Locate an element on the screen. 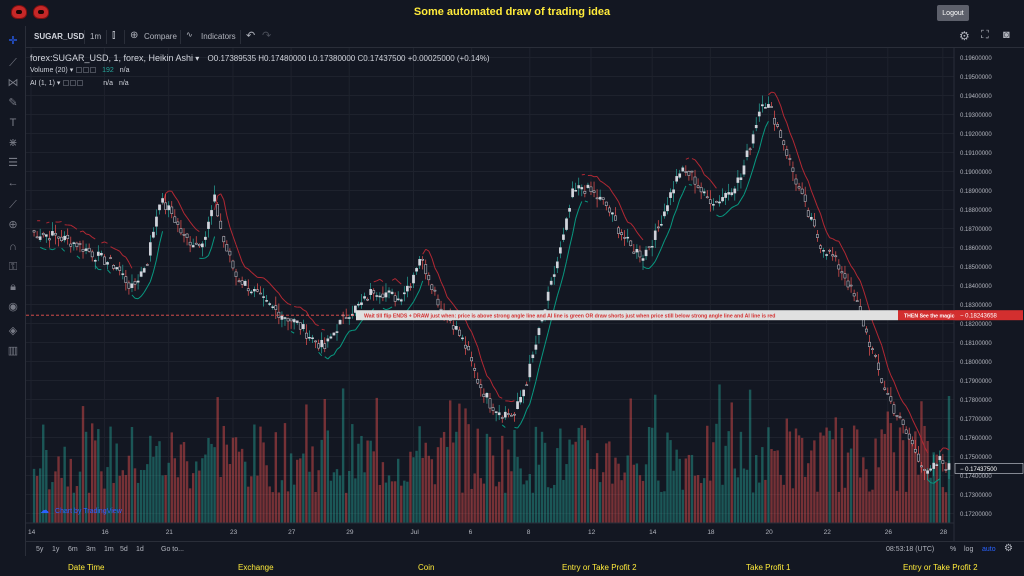 Image resolution: width=1024 pixels, height=576 pixels. ruler-icon: ⟋ is located at coordinates (13, 205).